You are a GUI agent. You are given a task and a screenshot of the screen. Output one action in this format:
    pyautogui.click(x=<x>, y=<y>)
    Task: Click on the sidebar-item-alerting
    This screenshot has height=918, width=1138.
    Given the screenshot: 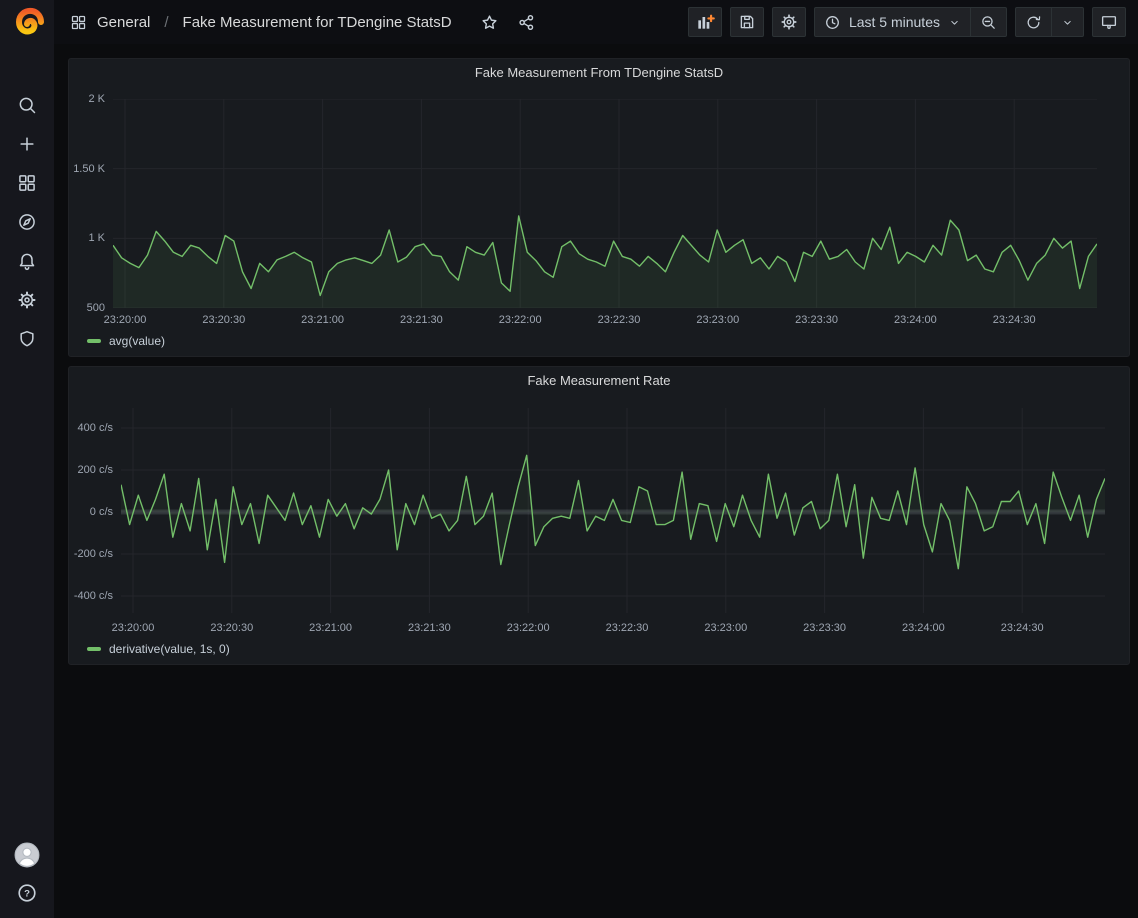 What is the action you would take?
    pyautogui.click(x=27, y=260)
    